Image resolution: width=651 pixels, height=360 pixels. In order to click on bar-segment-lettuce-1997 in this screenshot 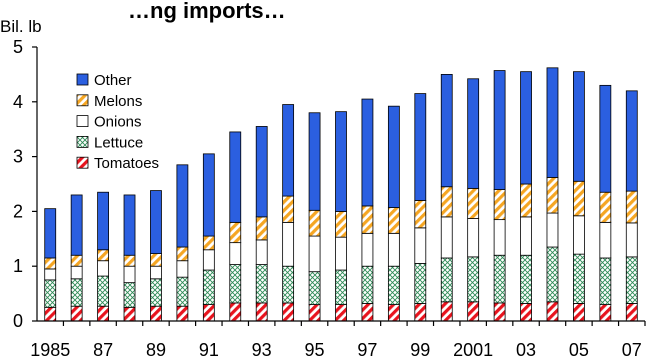, I will do `click(367, 284)`.